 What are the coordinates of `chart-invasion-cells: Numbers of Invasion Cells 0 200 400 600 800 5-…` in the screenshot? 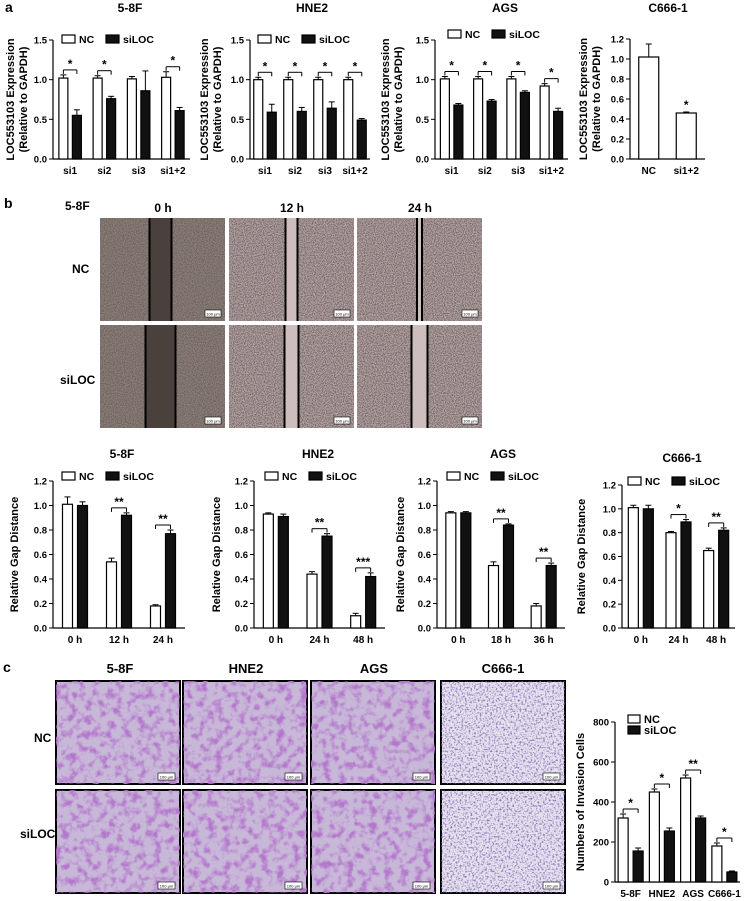 It's located at (658, 807).